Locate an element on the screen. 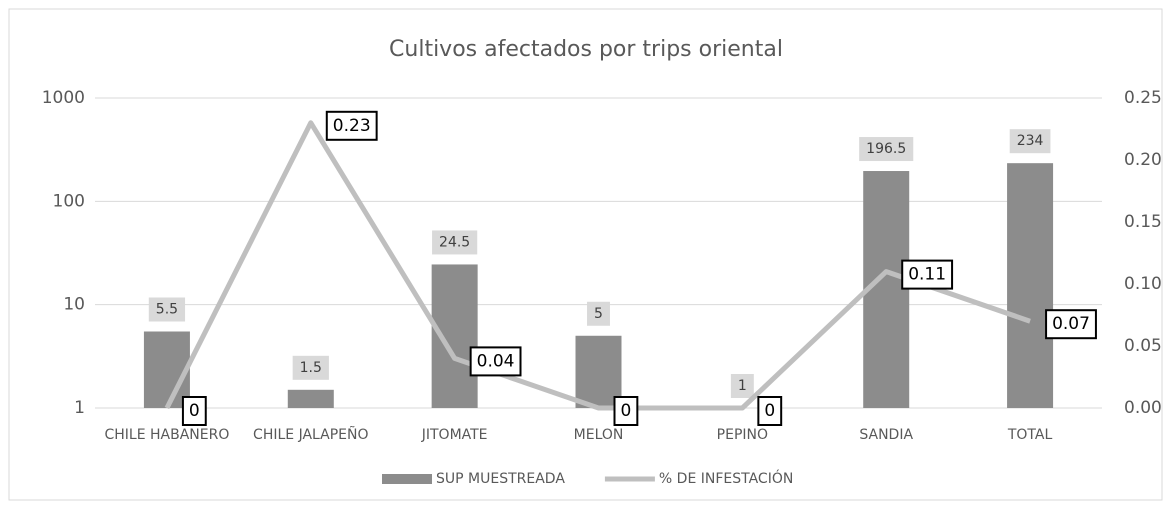 The height and width of the screenshot is (510, 1172). data-label: 5 is located at coordinates (598, 314).